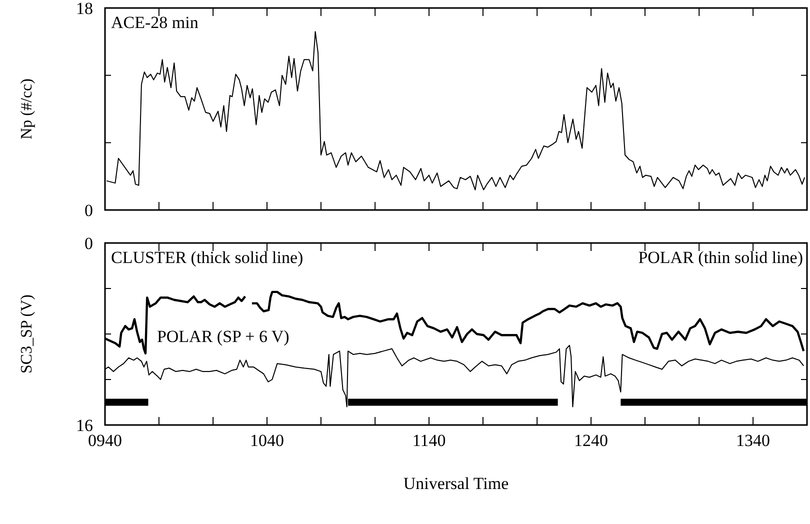 The image size is (810, 524). What do you see at coordinates (720, 257) in the screenshot?
I see `annotation: POLAR (thin solid line)` at bounding box center [720, 257].